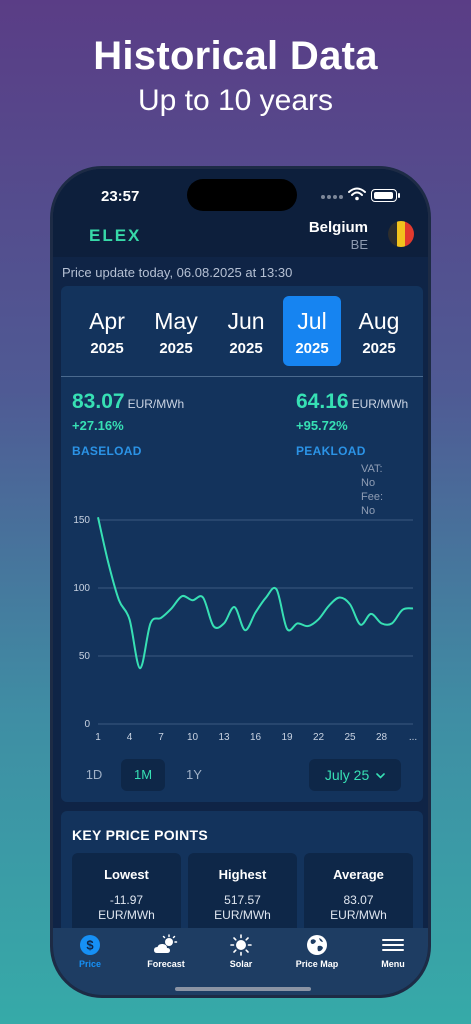  Describe the element at coordinates (368, 483) in the screenshot. I see `vat-value: No` at that location.